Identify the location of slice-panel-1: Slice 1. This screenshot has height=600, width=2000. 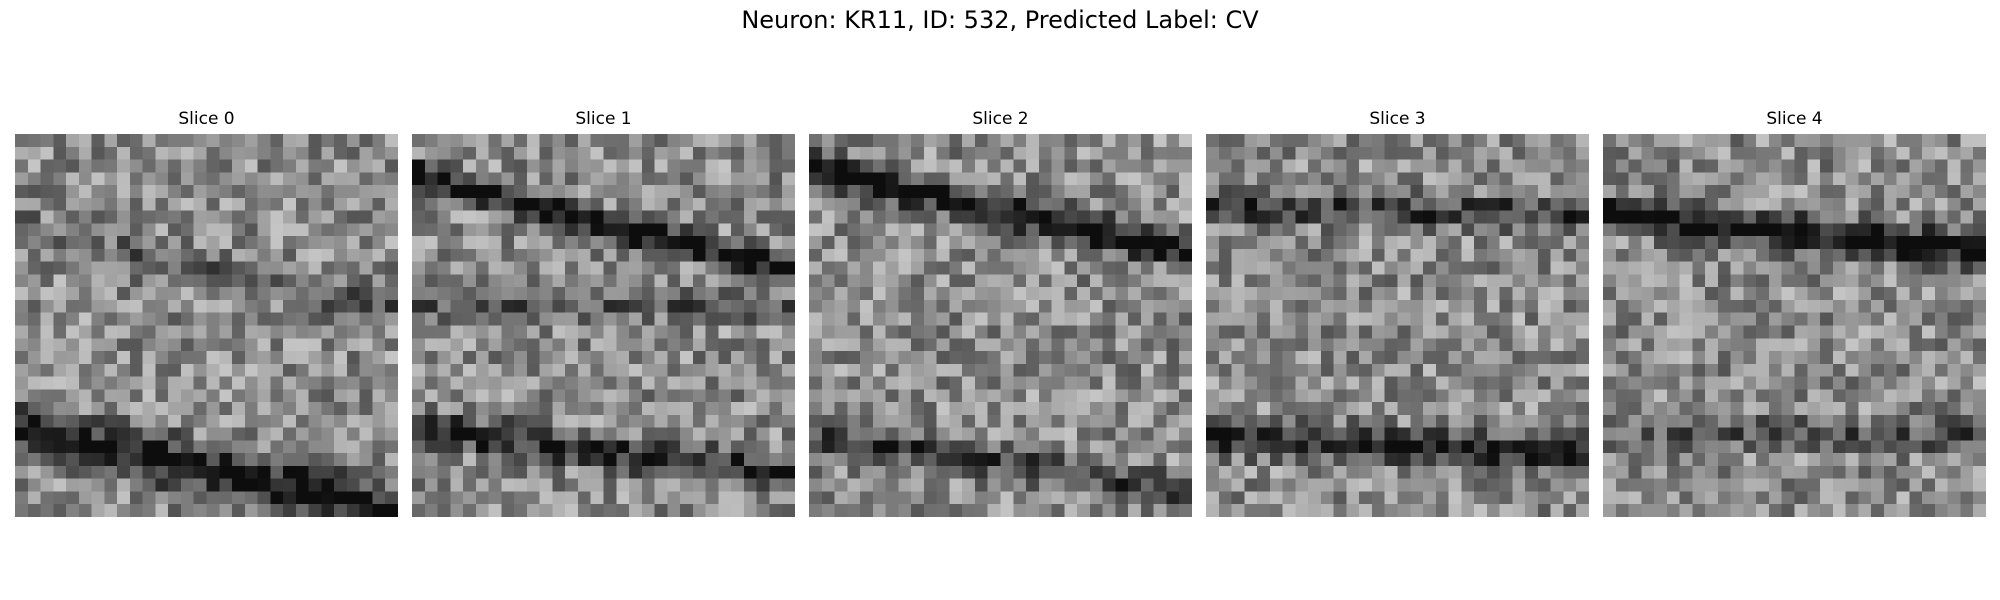
(603, 312).